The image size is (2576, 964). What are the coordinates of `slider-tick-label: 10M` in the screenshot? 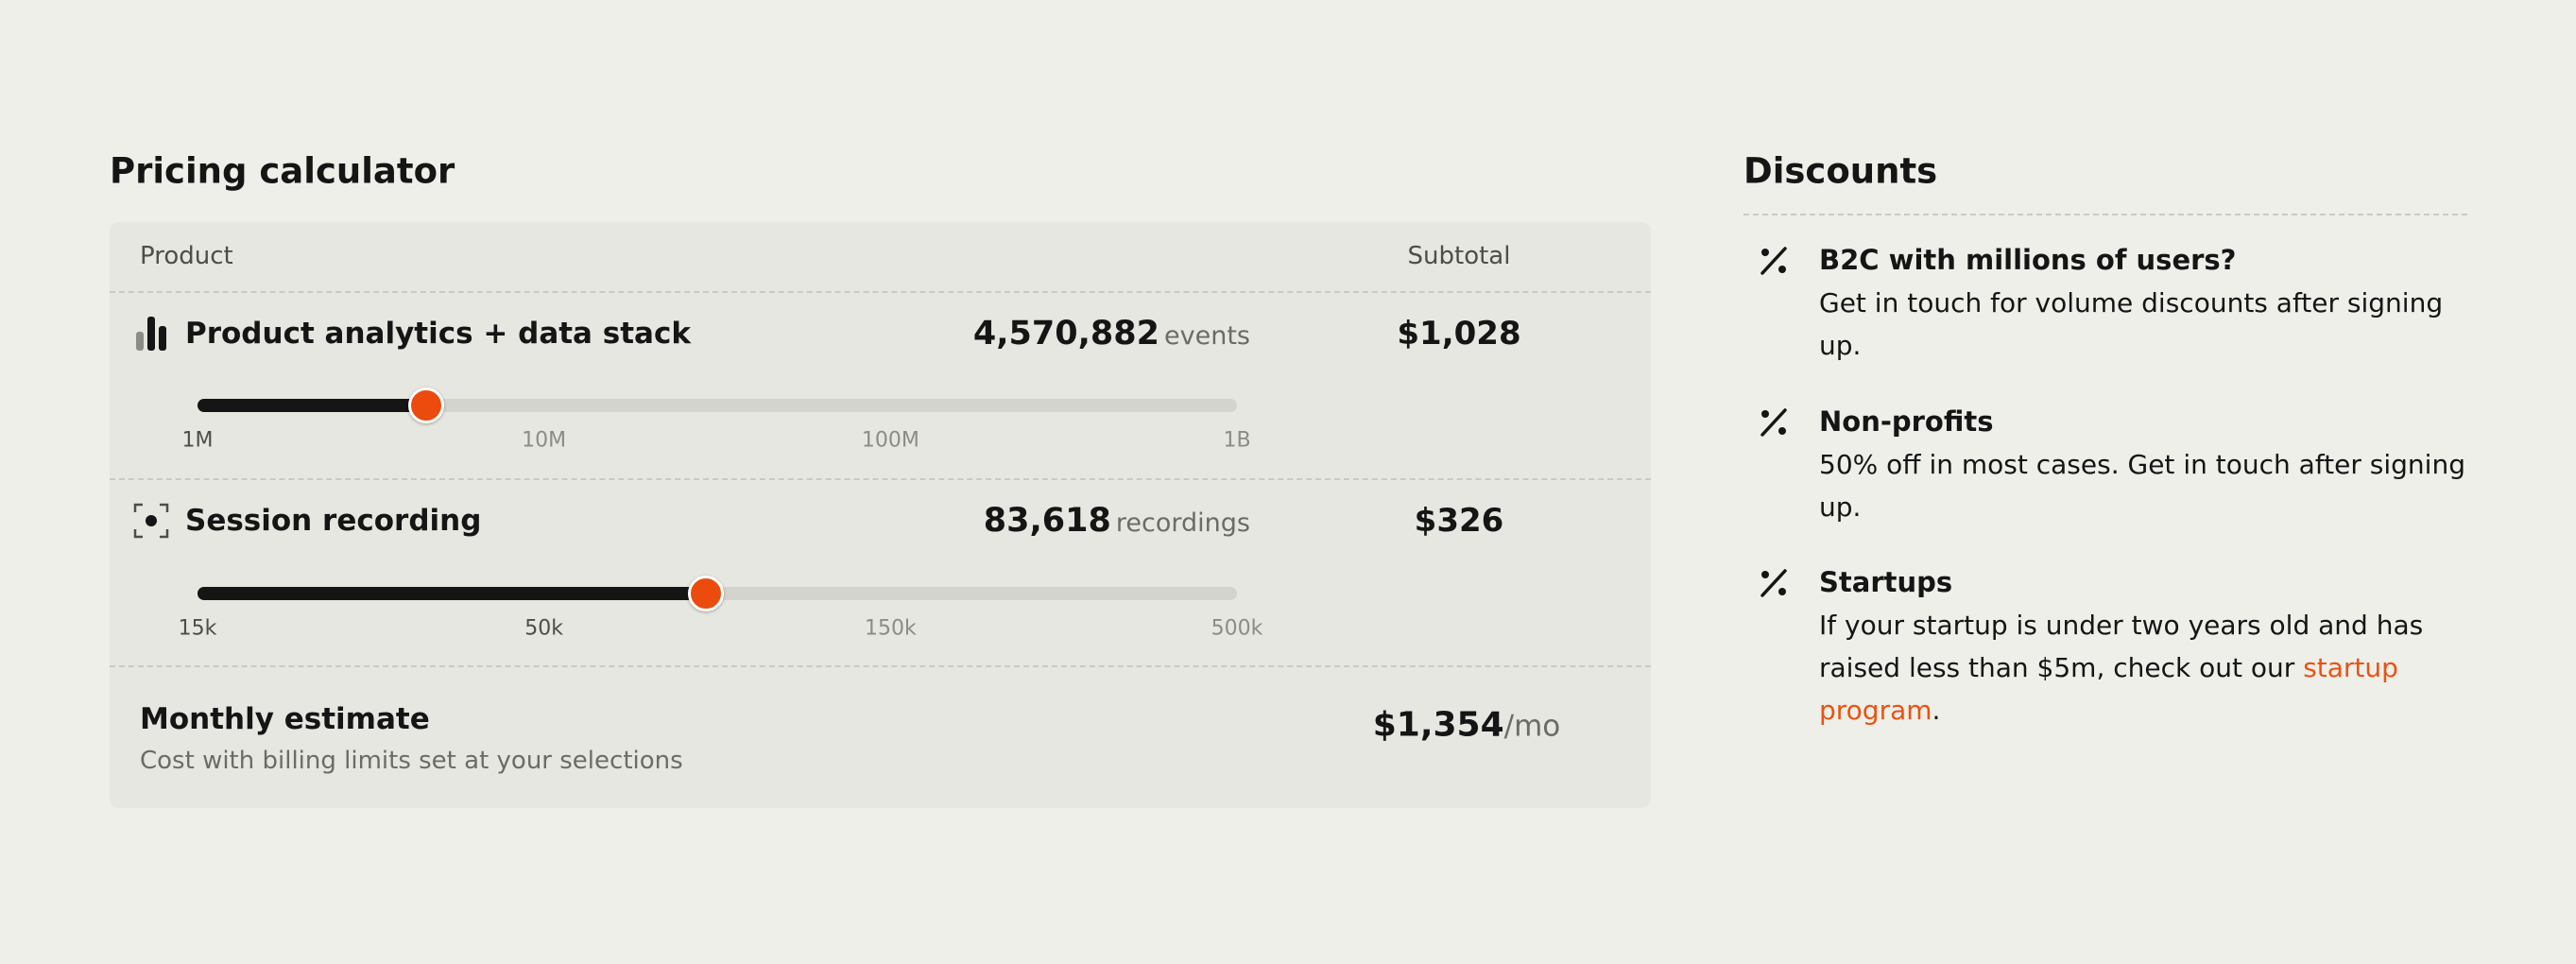 It's located at (544, 440).